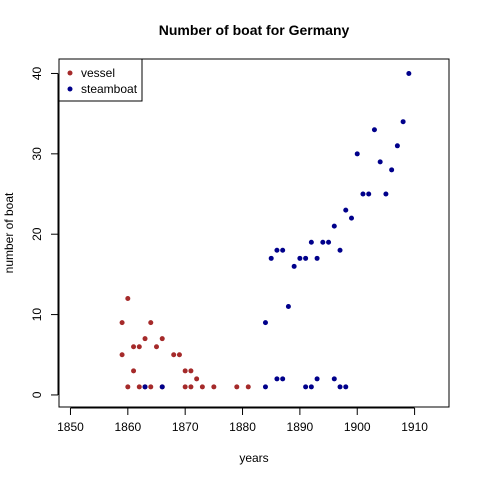 This screenshot has width=480, height=480. What do you see at coordinates (37, 73) in the screenshot?
I see `y-tick-label: 40` at bounding box center [37, 73].